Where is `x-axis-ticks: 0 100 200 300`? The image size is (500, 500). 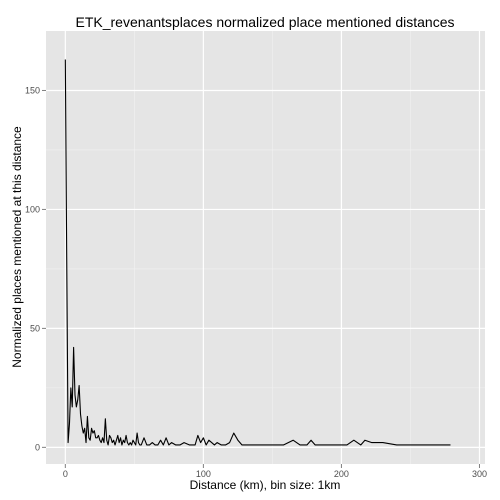 x-axis-ticks: 0 100 200 300 is located at coordinates (275, 471).